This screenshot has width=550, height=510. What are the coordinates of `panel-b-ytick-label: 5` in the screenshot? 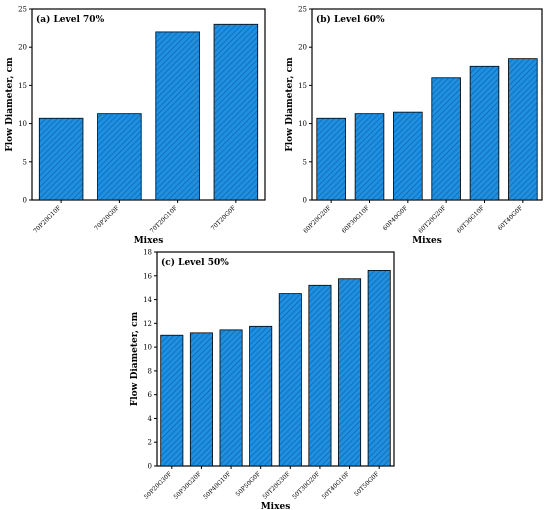 It's located at (305, 162).